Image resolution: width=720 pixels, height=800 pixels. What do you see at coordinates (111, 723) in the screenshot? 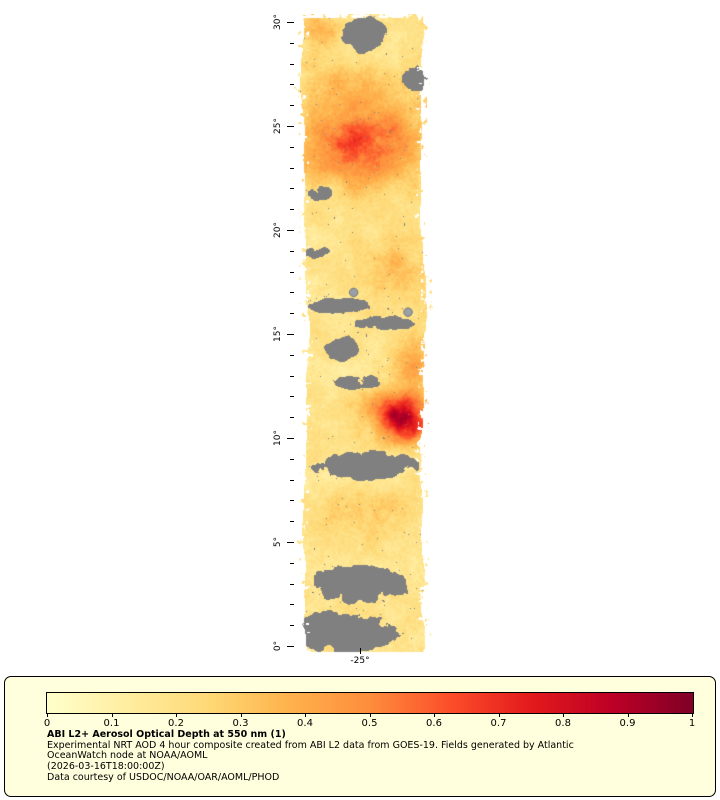
I see `colorbar-tick-label: 0.1` at bounding box center [111, 723].